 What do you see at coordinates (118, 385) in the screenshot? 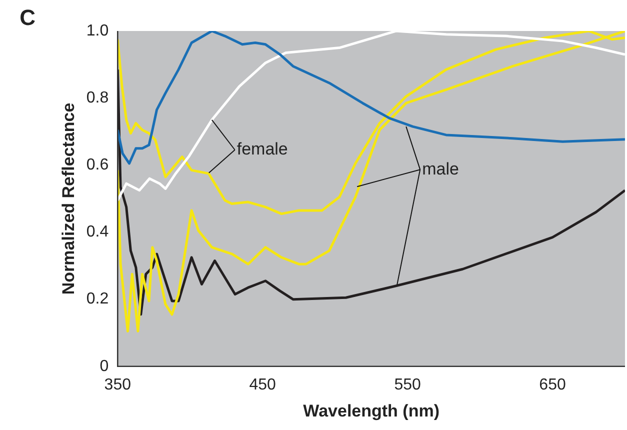
I see `x-tick-label: 350` at bounding box center [118, 385].